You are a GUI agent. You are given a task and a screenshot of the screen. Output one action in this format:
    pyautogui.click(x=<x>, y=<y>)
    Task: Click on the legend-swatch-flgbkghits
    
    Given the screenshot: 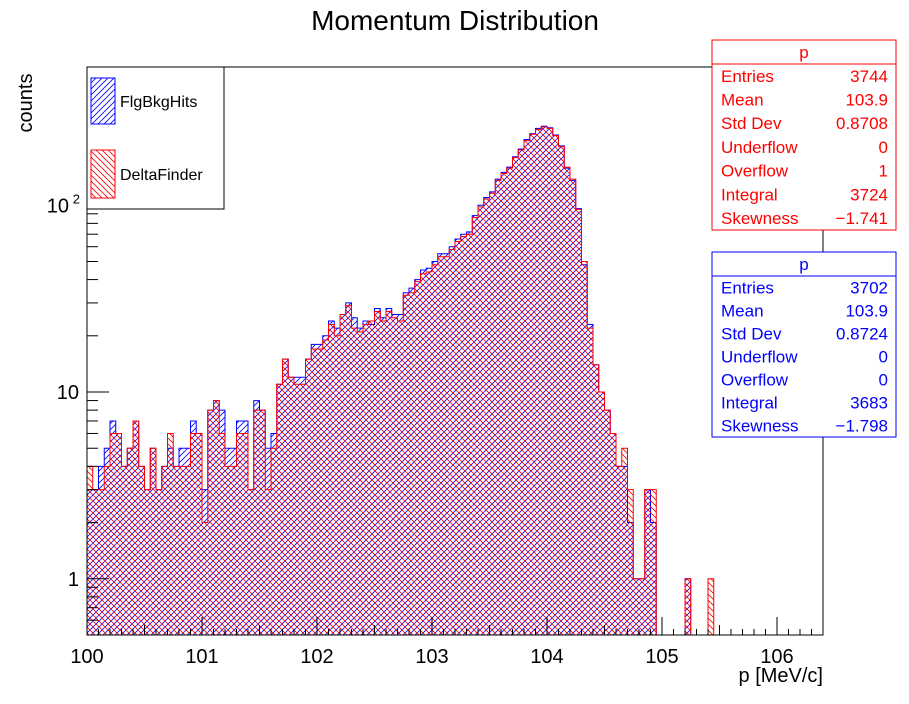 What is the action you would take?
    pyautogui.click(x=103, y=101)
    